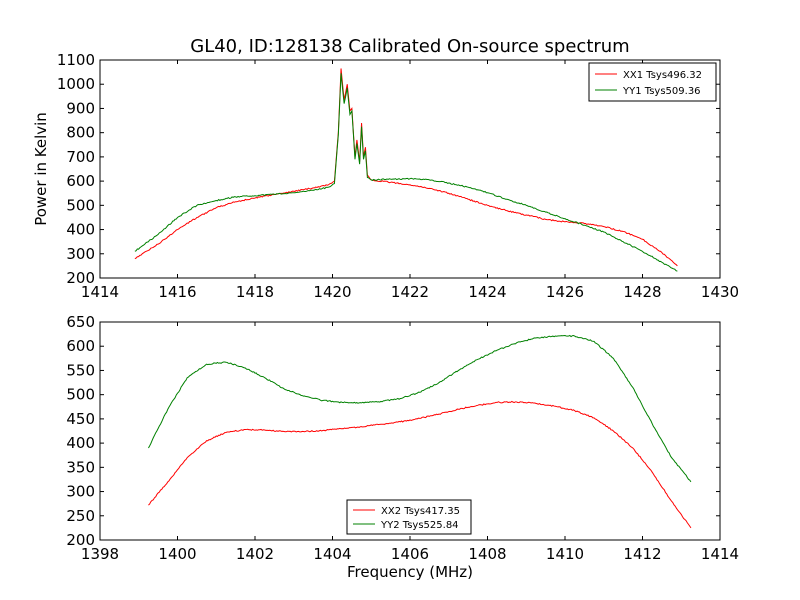 The image size is (800, 600). What do you see at coordinates (419, 525) in the screenshot?
I see `legend-entry: YY2 Tsys525.84` at bounding box center [419, 525].